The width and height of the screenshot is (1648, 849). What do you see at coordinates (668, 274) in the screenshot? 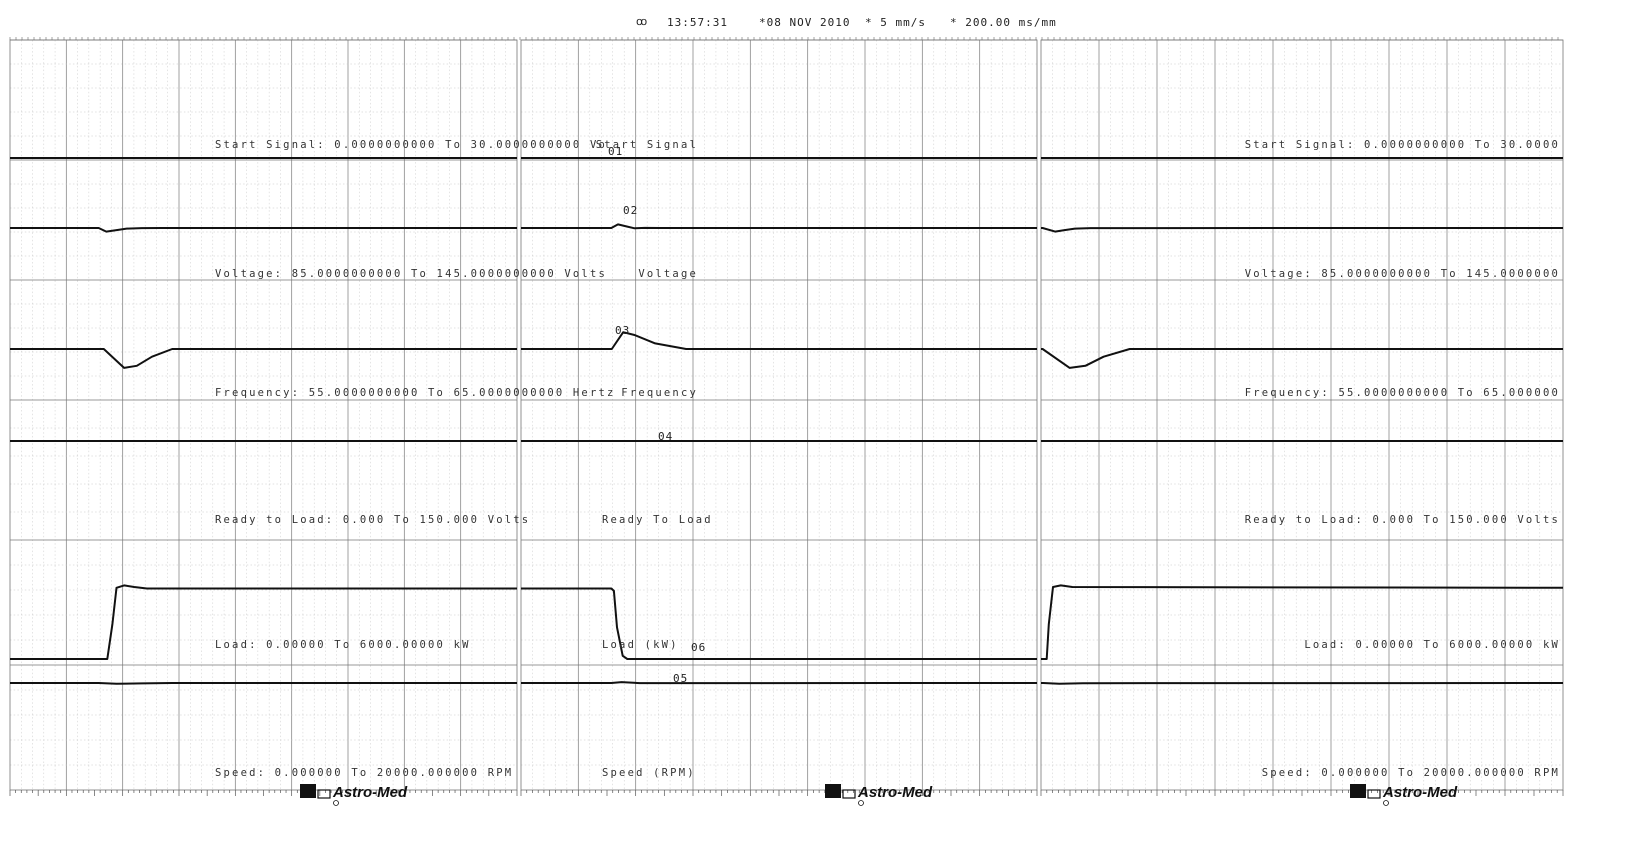
I see `channel-02-mid-label: Voltage` at bounding box center [668, 274].